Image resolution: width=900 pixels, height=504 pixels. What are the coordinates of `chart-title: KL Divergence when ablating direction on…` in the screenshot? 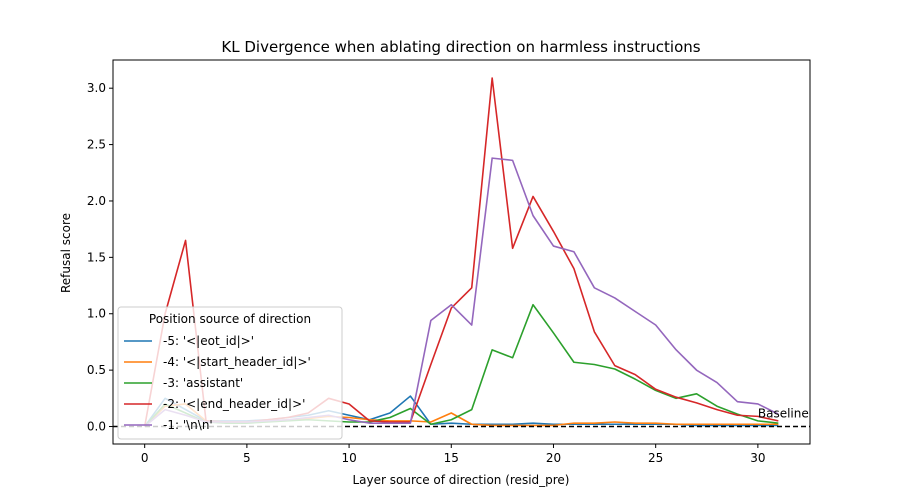 It's located at (460, 47).